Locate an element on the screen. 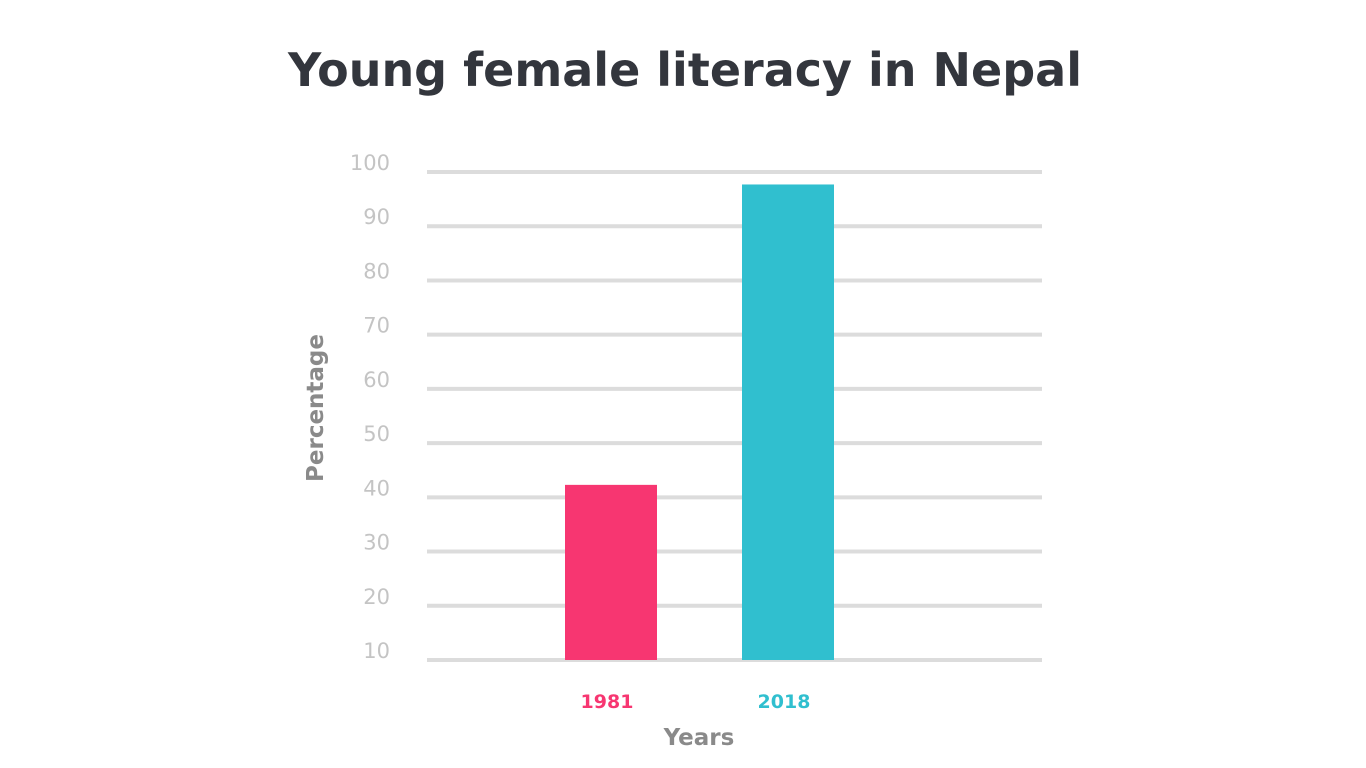 The width and height of the screenshot is (1366, 768). bar-2018 is located at coordinates (788, 422).